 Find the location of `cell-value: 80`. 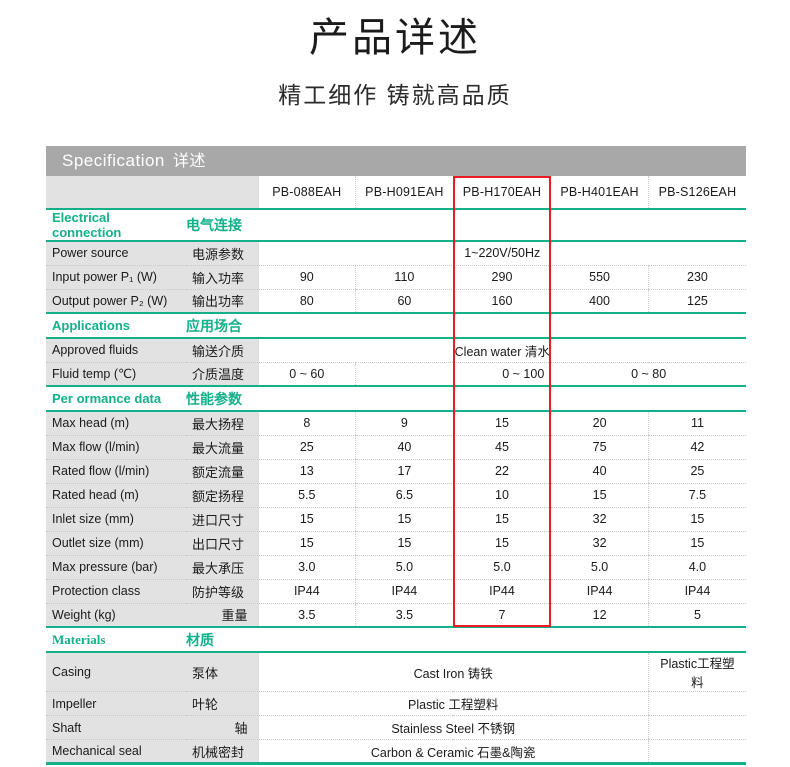

cell-value: 80 is located at coordinates (306, 301).